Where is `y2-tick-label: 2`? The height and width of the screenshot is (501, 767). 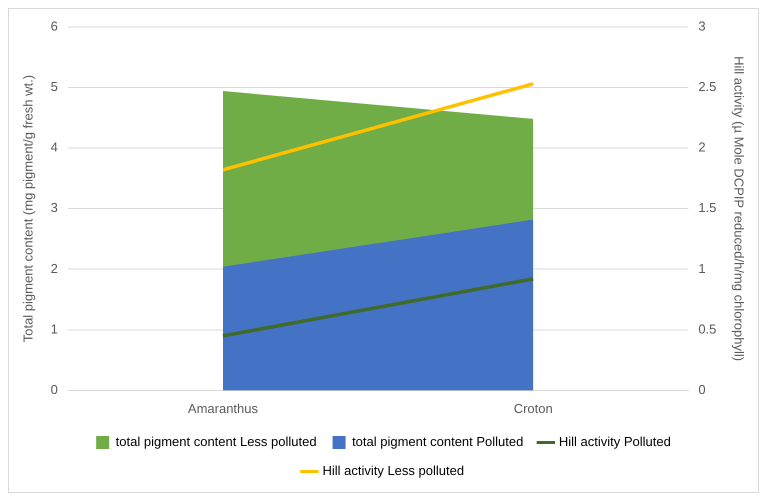 y2-tick-label: 2 is located at coordinates (702, 147).